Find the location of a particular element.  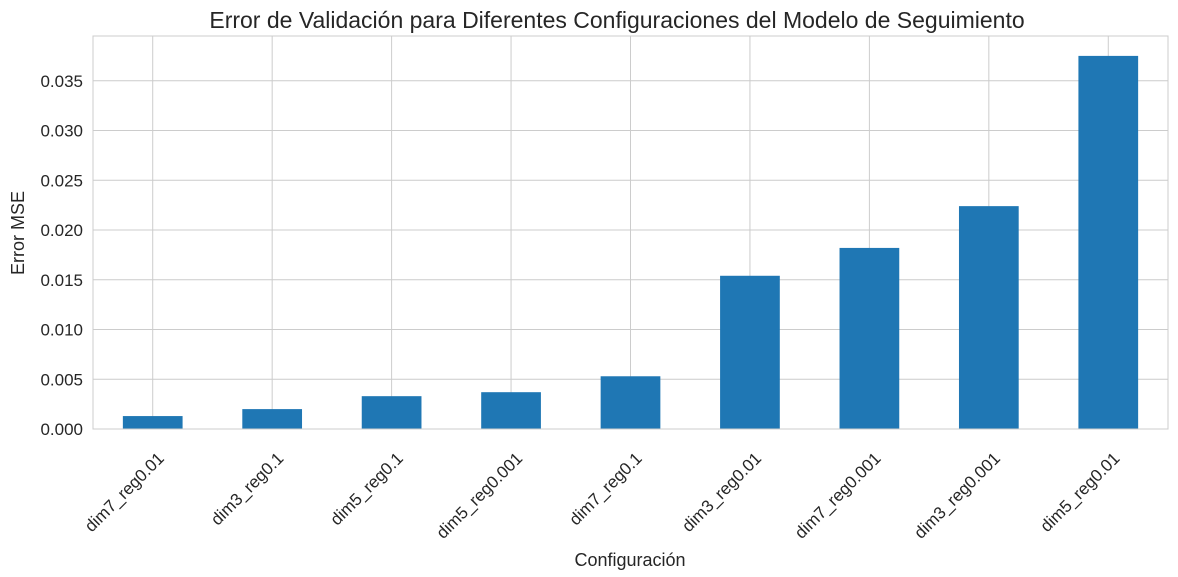

bar-dim7_reg0.01 is located at coordinates (152, 422).